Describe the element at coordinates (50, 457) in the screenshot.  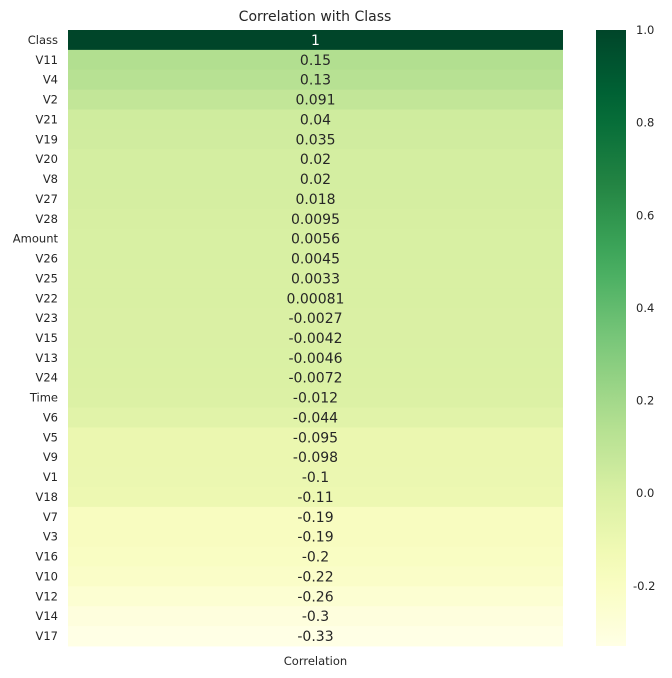
I see `row-label: V9` at that location.